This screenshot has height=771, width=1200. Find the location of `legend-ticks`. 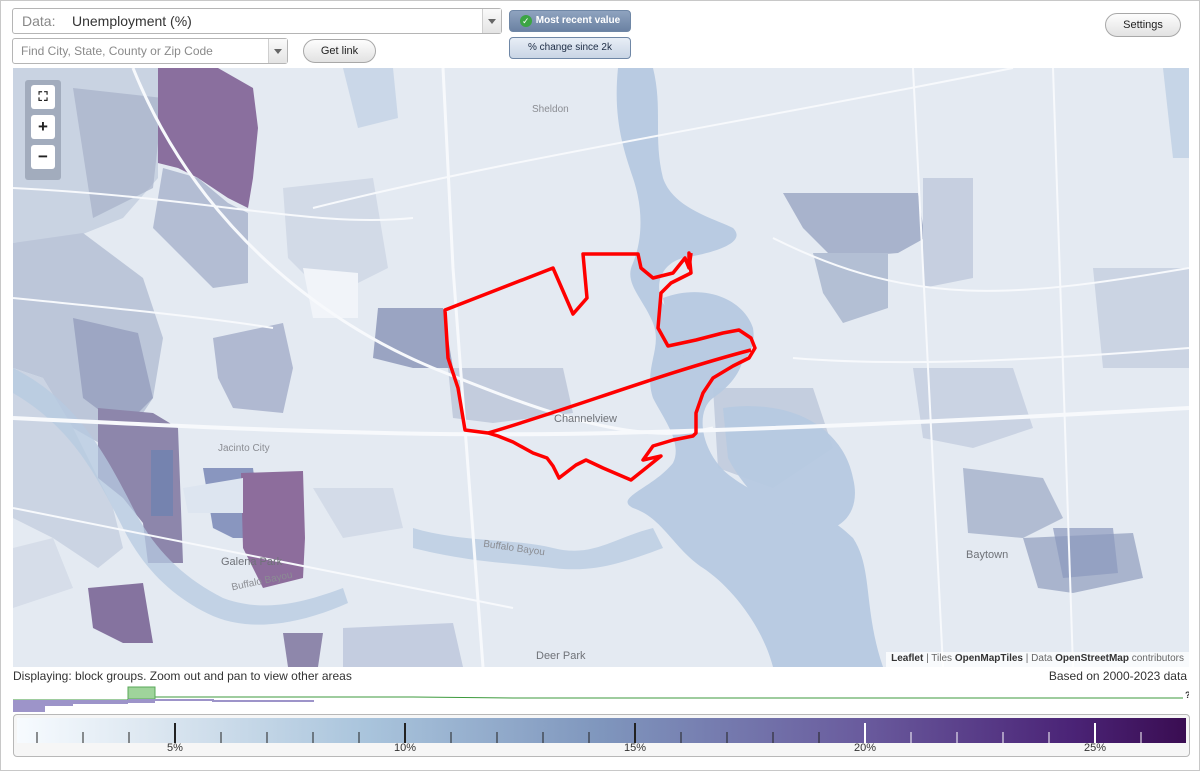

legend-ticks is located at coordinates (589, 733).